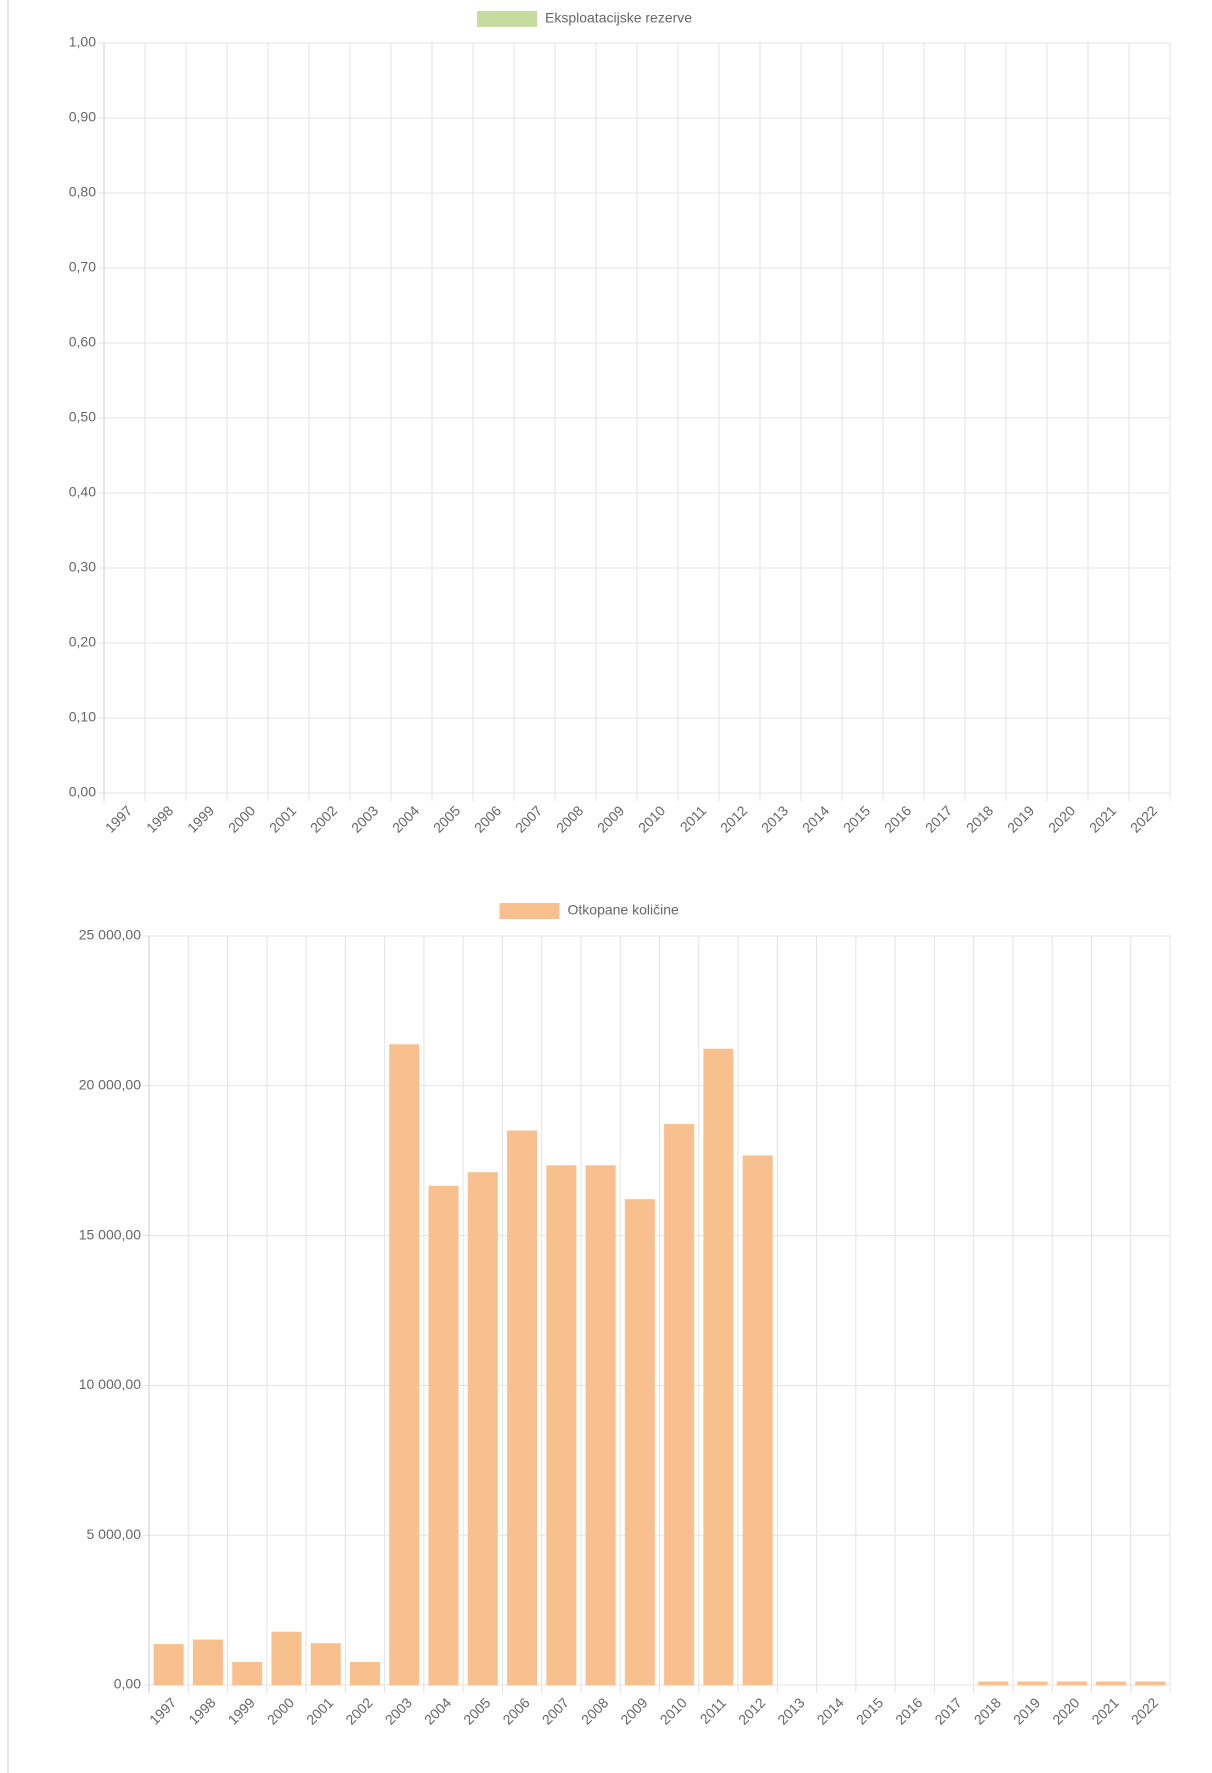 This screenshot has height=1773, width=1212. What do you see at coordinates (110, 935) in the screenshot?
I see `y-tick-label: 25 000,00` at bounding box center [110, 935].